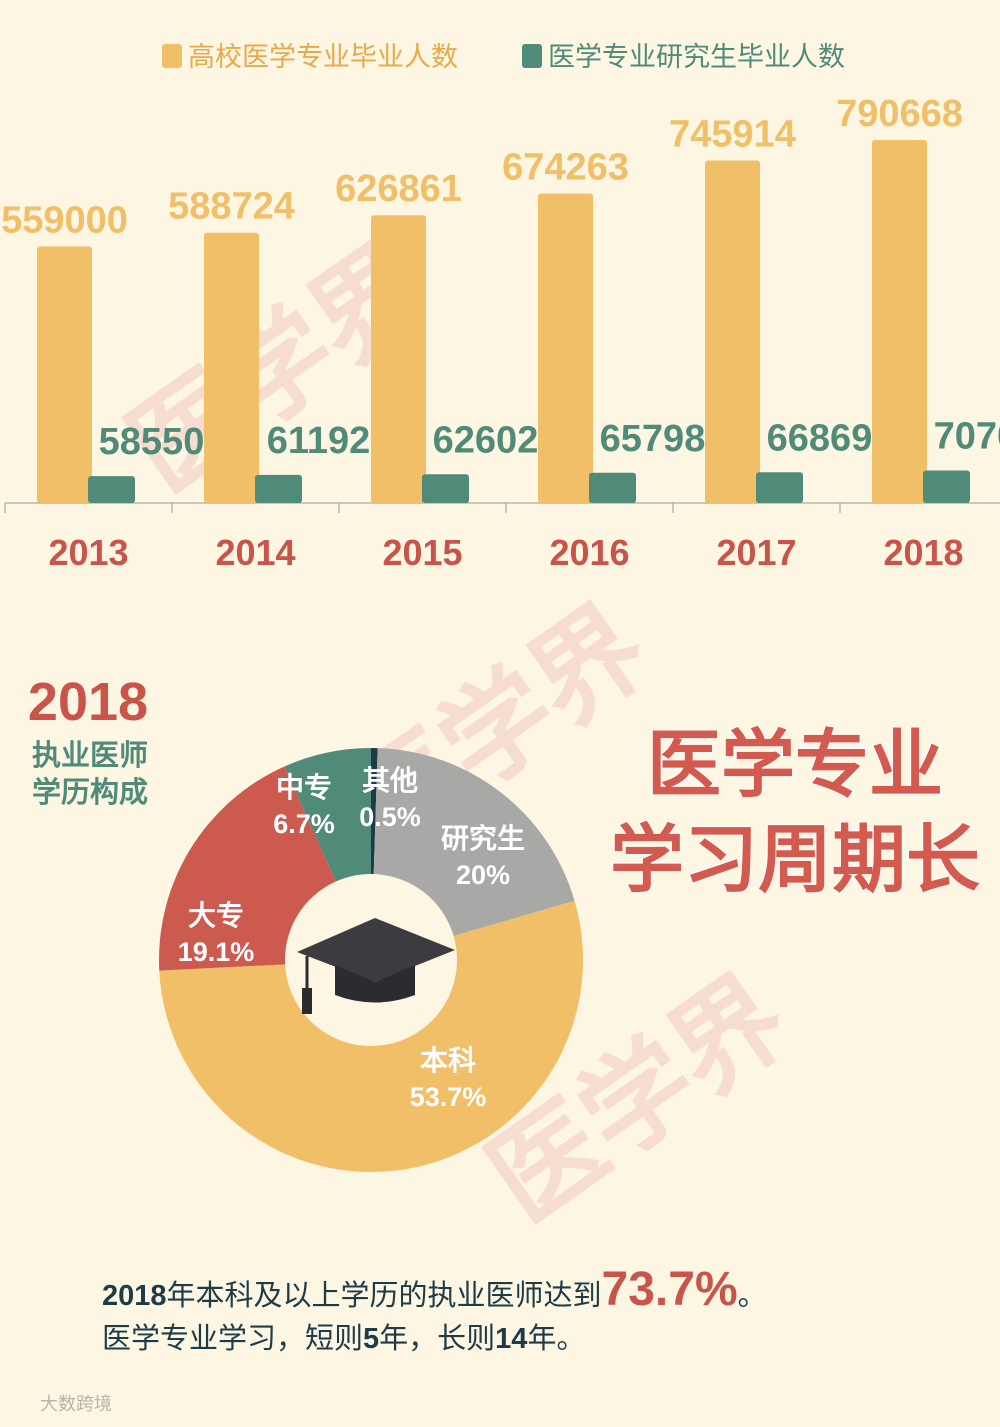 This screenshot has width=1000, height=1427. I want to click on value-label: 58550, so click(152, 442).